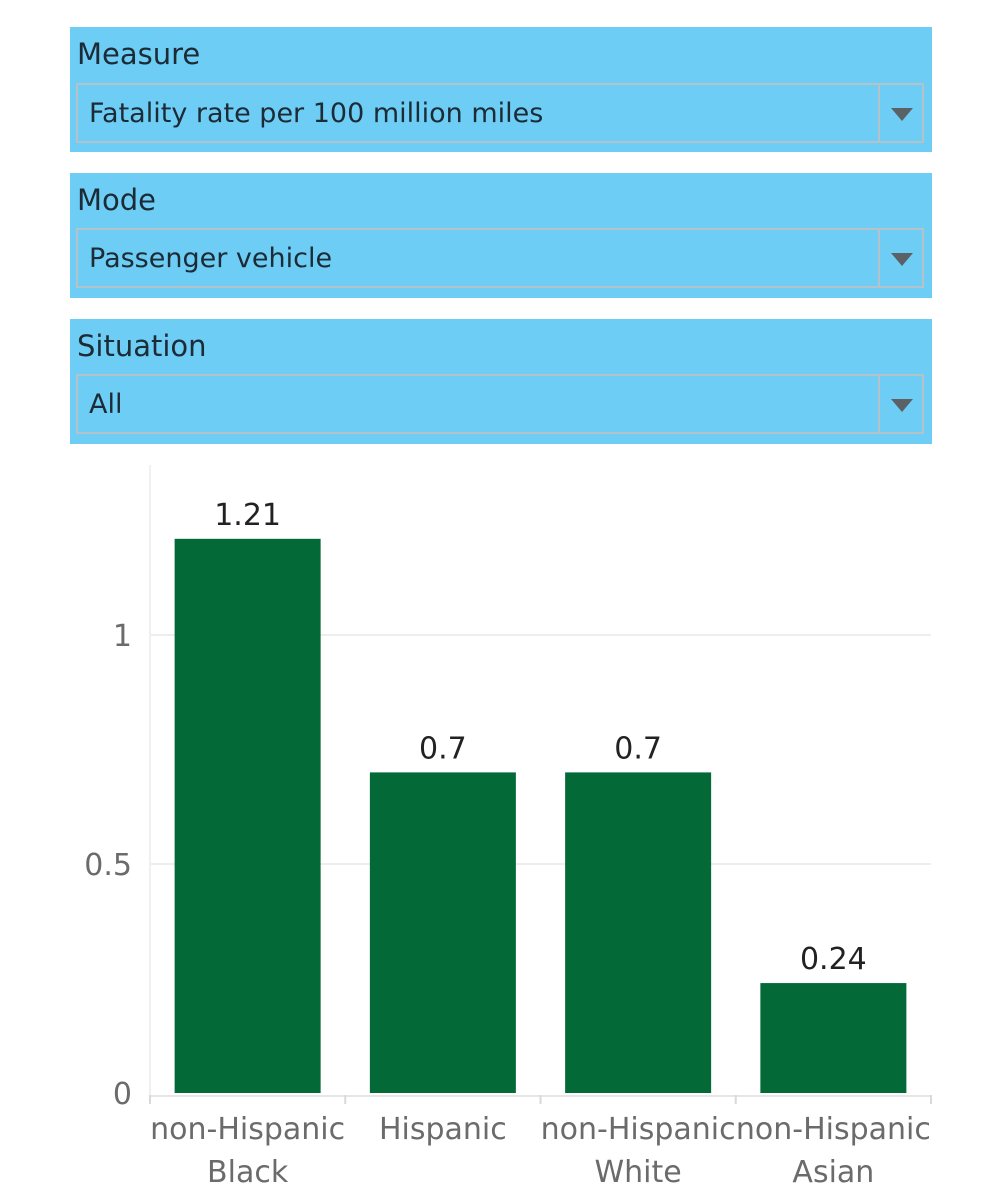  I want to click on x-tick-label: Hispanic, so click(443, 1129).